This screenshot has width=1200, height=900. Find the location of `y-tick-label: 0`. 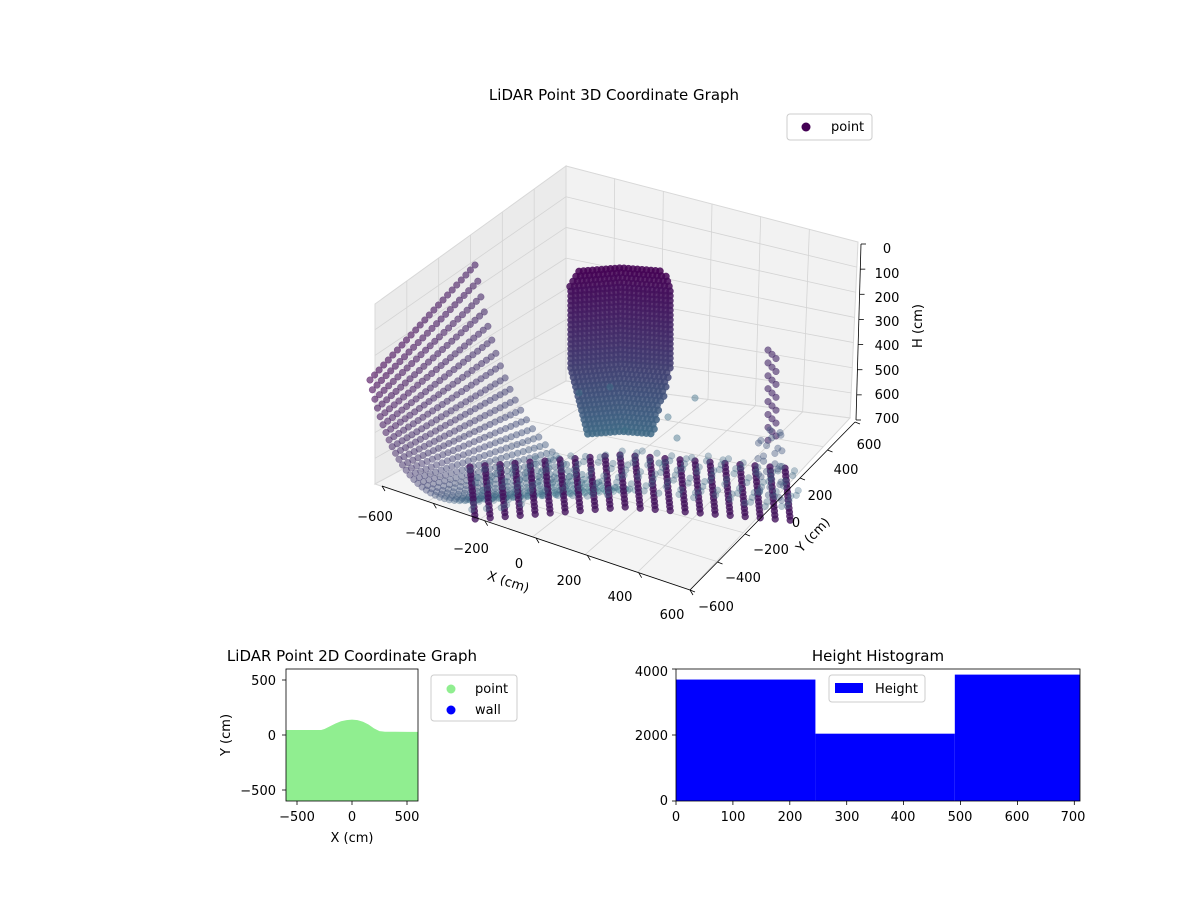

y-tick-label: 0 is located at coordinates (796, 523).